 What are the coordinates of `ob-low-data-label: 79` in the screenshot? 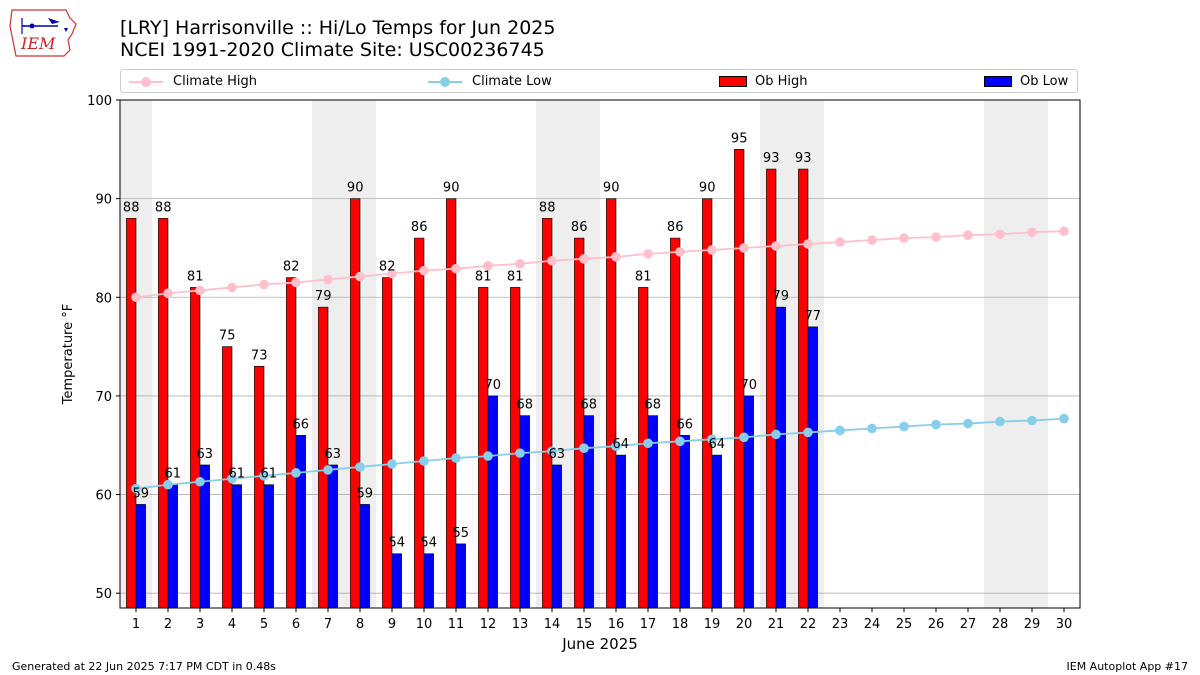 It's located at (781, 296).